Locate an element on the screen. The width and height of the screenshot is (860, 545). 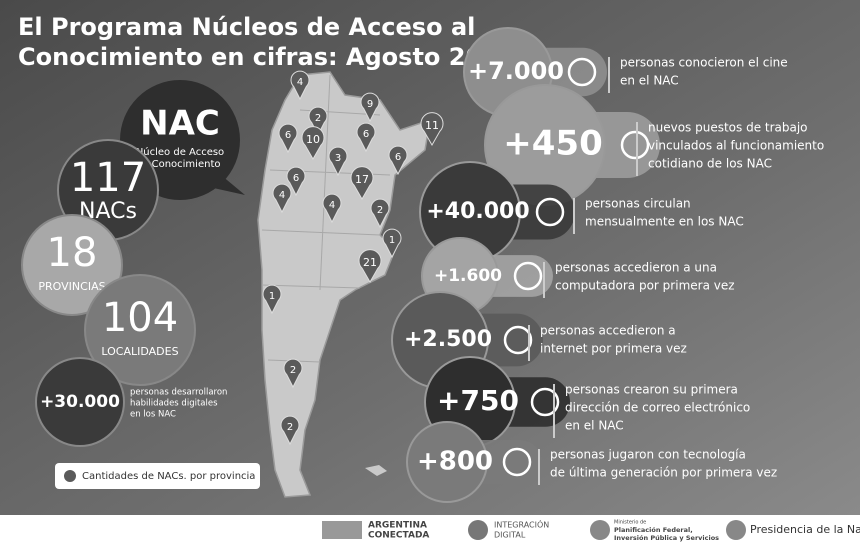
footer-text: Inversión Pública y Servicios is located at coordinates (666, 538).